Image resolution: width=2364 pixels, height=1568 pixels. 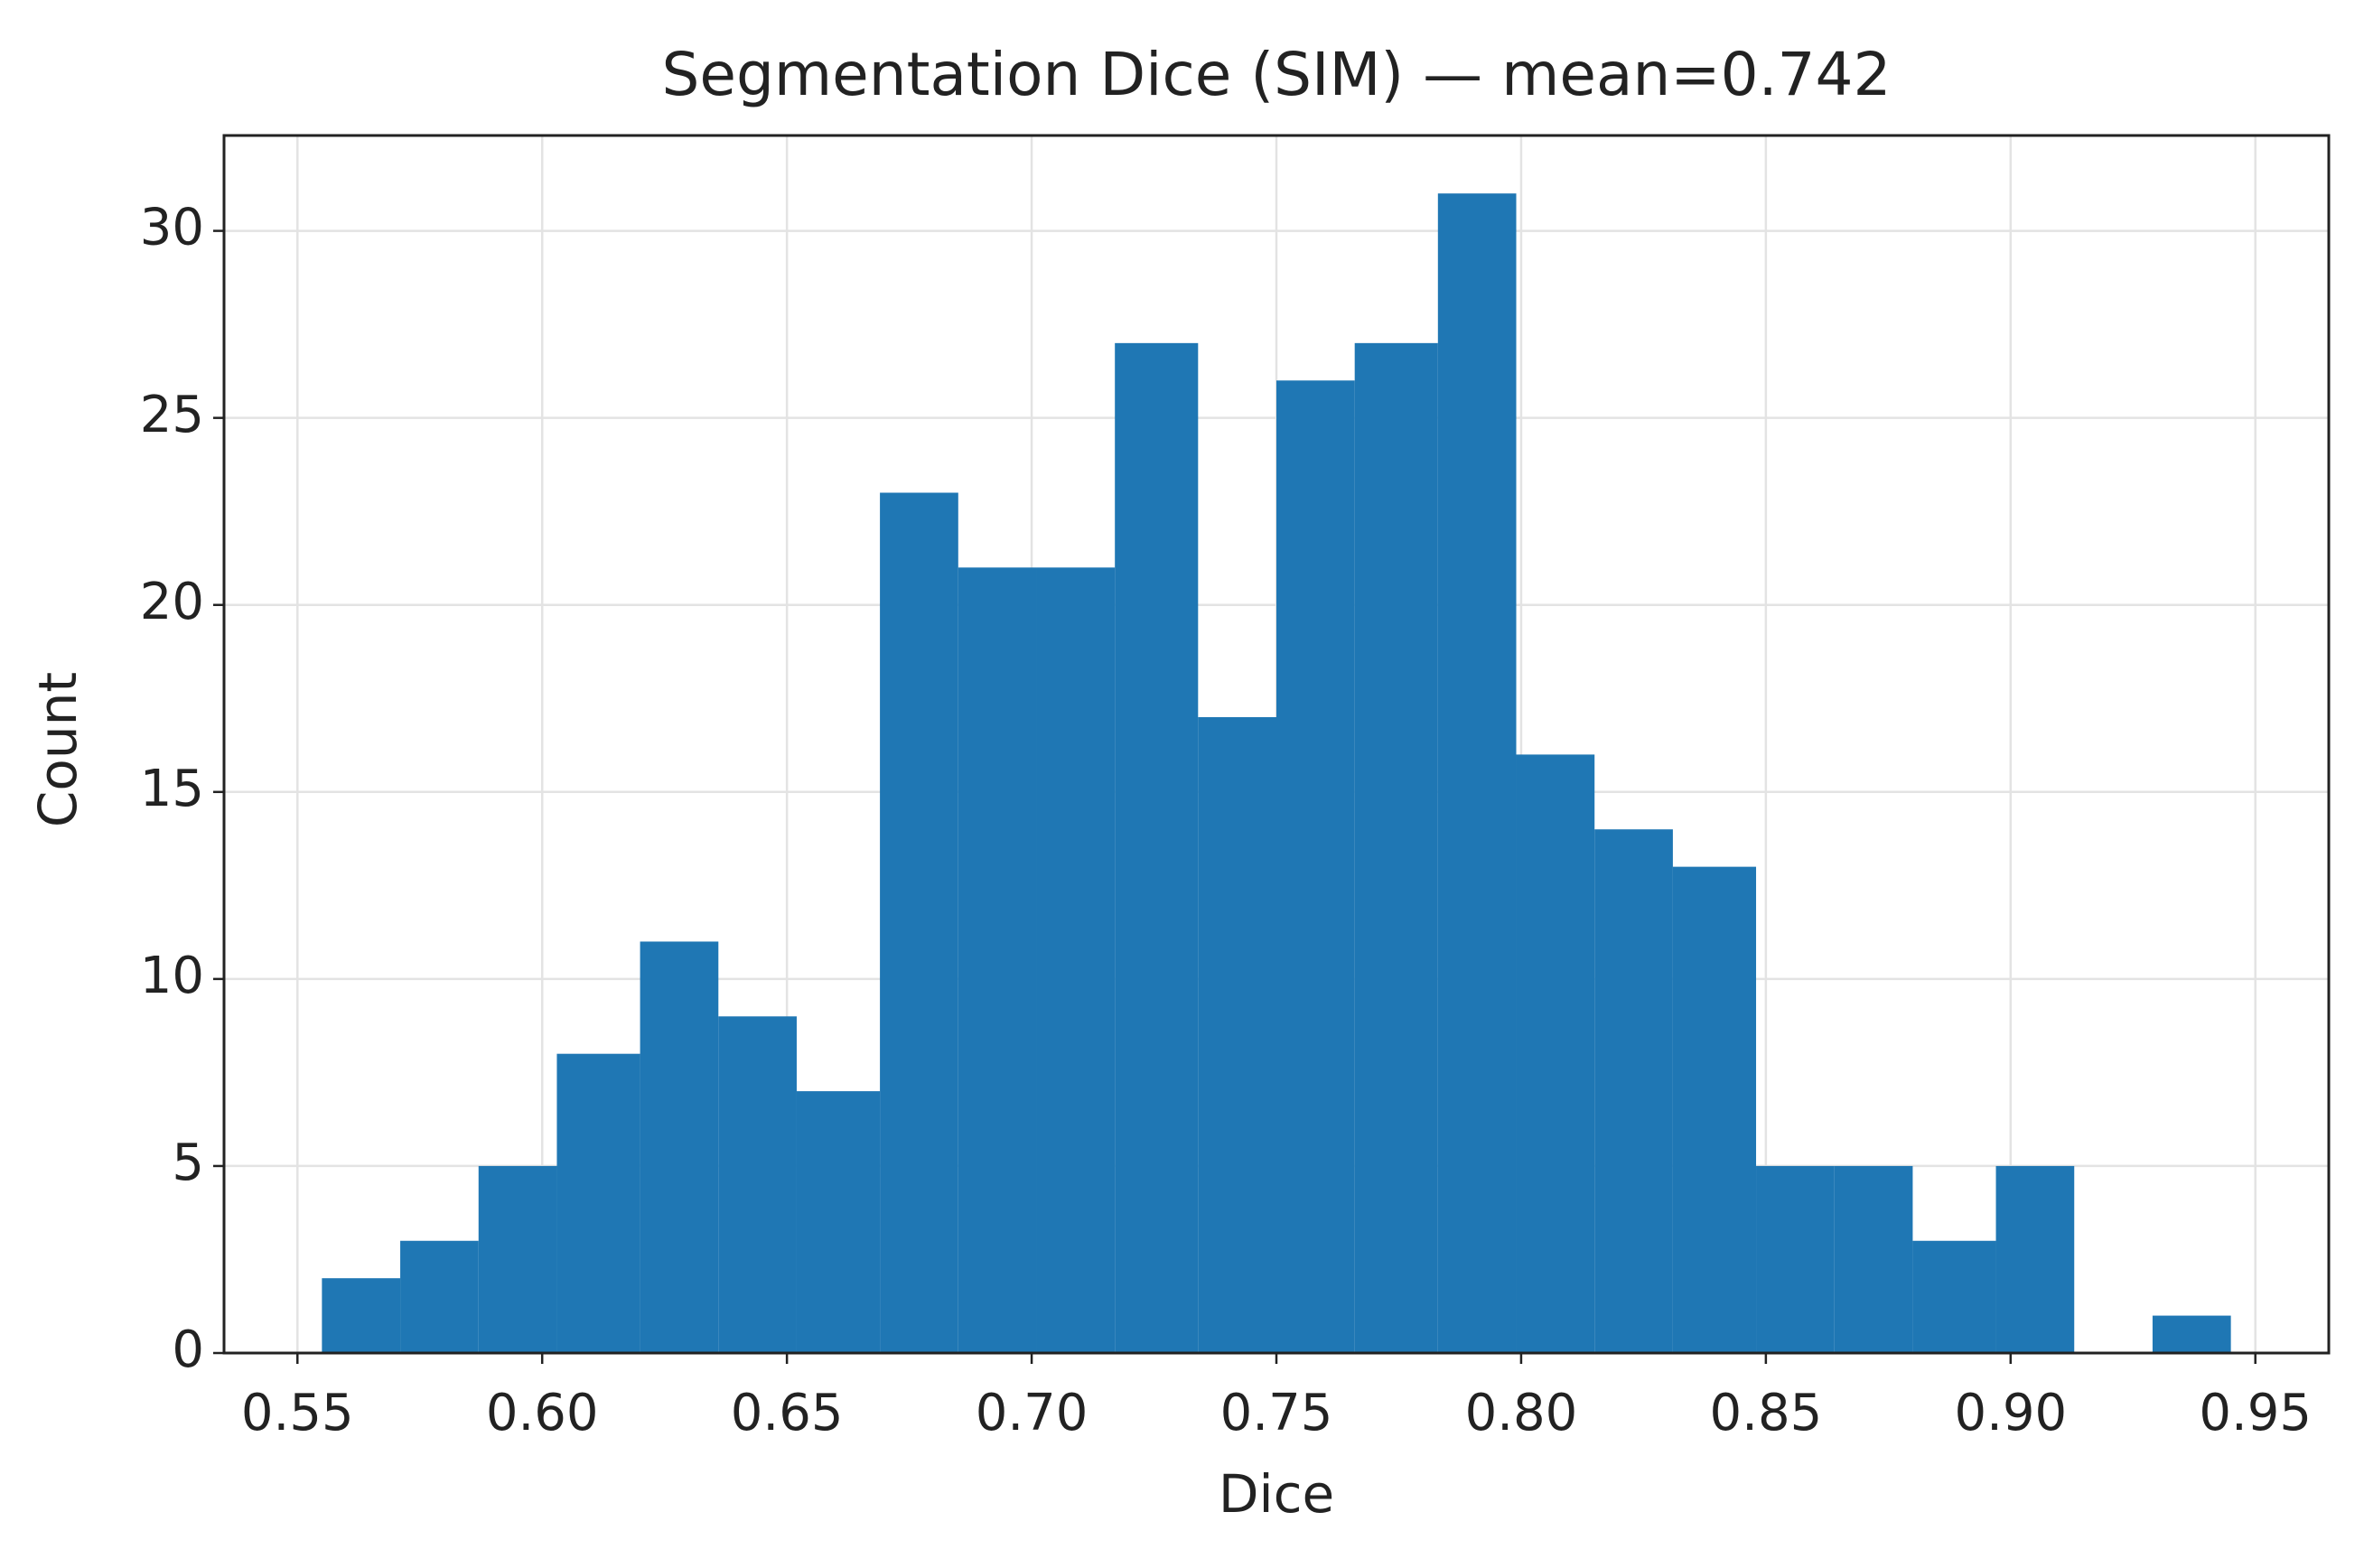 What do you see at coordinates (1766, 1413) in the screenshot?
I see `x-tick-label: 0.85` at bounding box center [1766, 1413].